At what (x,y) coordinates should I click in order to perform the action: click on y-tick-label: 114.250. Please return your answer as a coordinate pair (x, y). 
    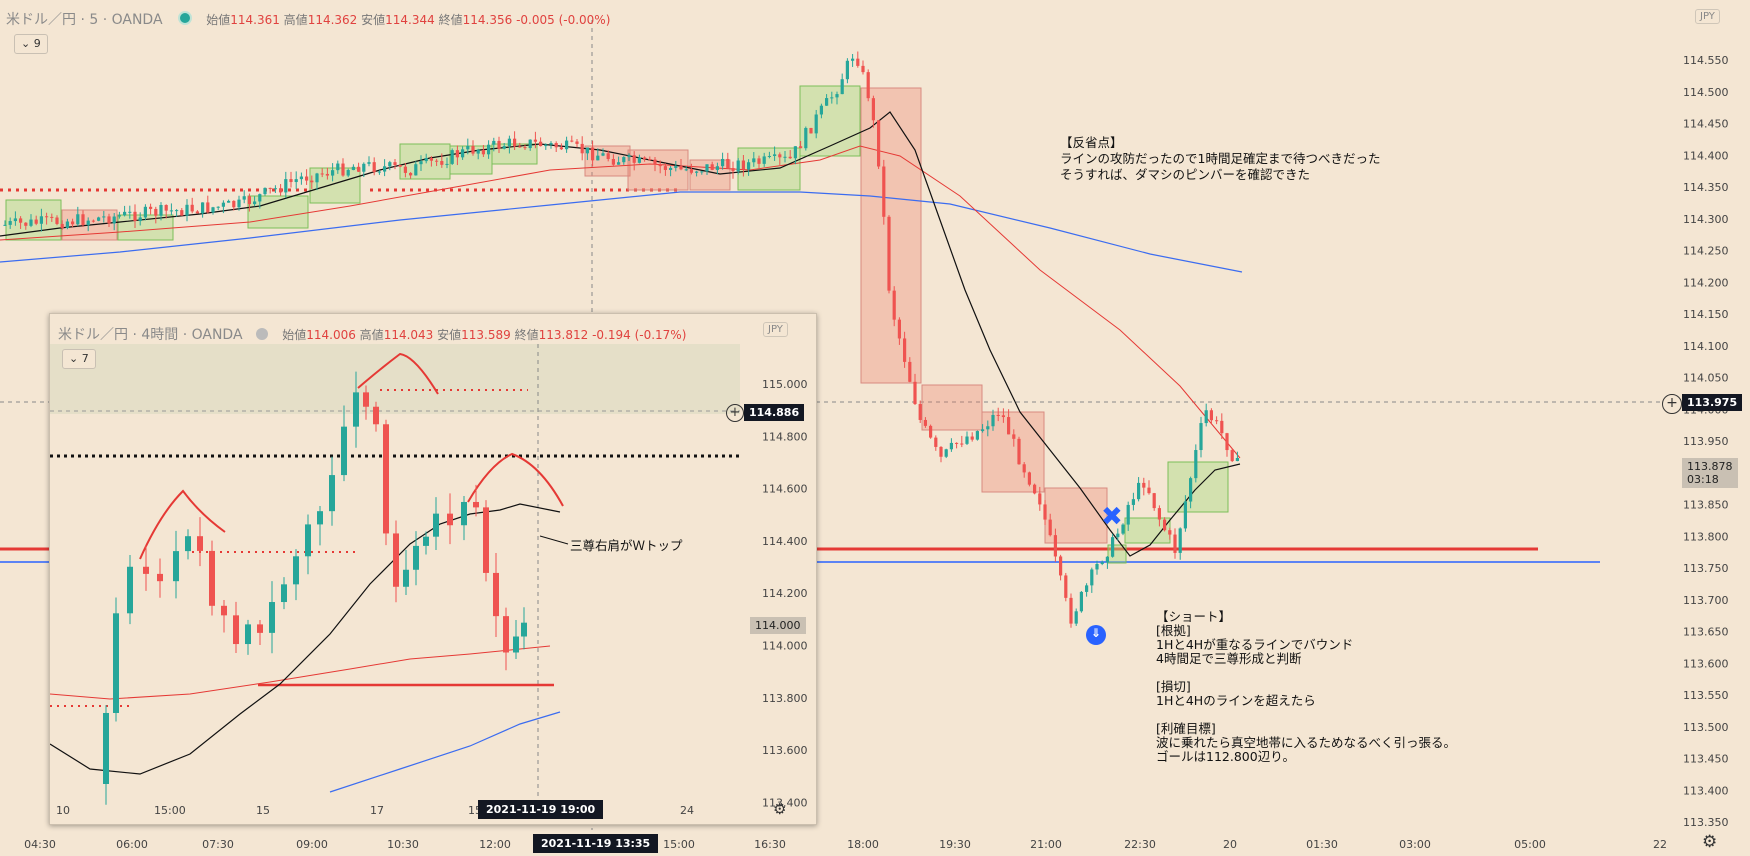
    Looking at the image, I should click on (1706, 251).